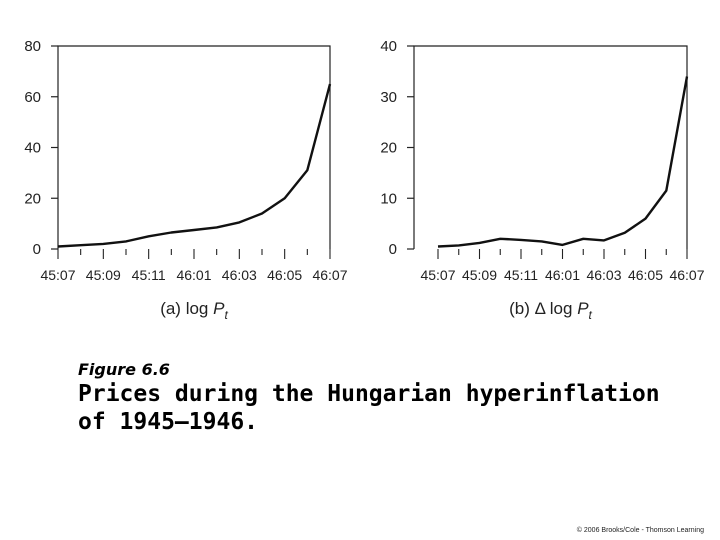 Image resolution: width=720 pixels, height=540 pixels. I want to click on y-tick-label: 10, so click(388, 198).